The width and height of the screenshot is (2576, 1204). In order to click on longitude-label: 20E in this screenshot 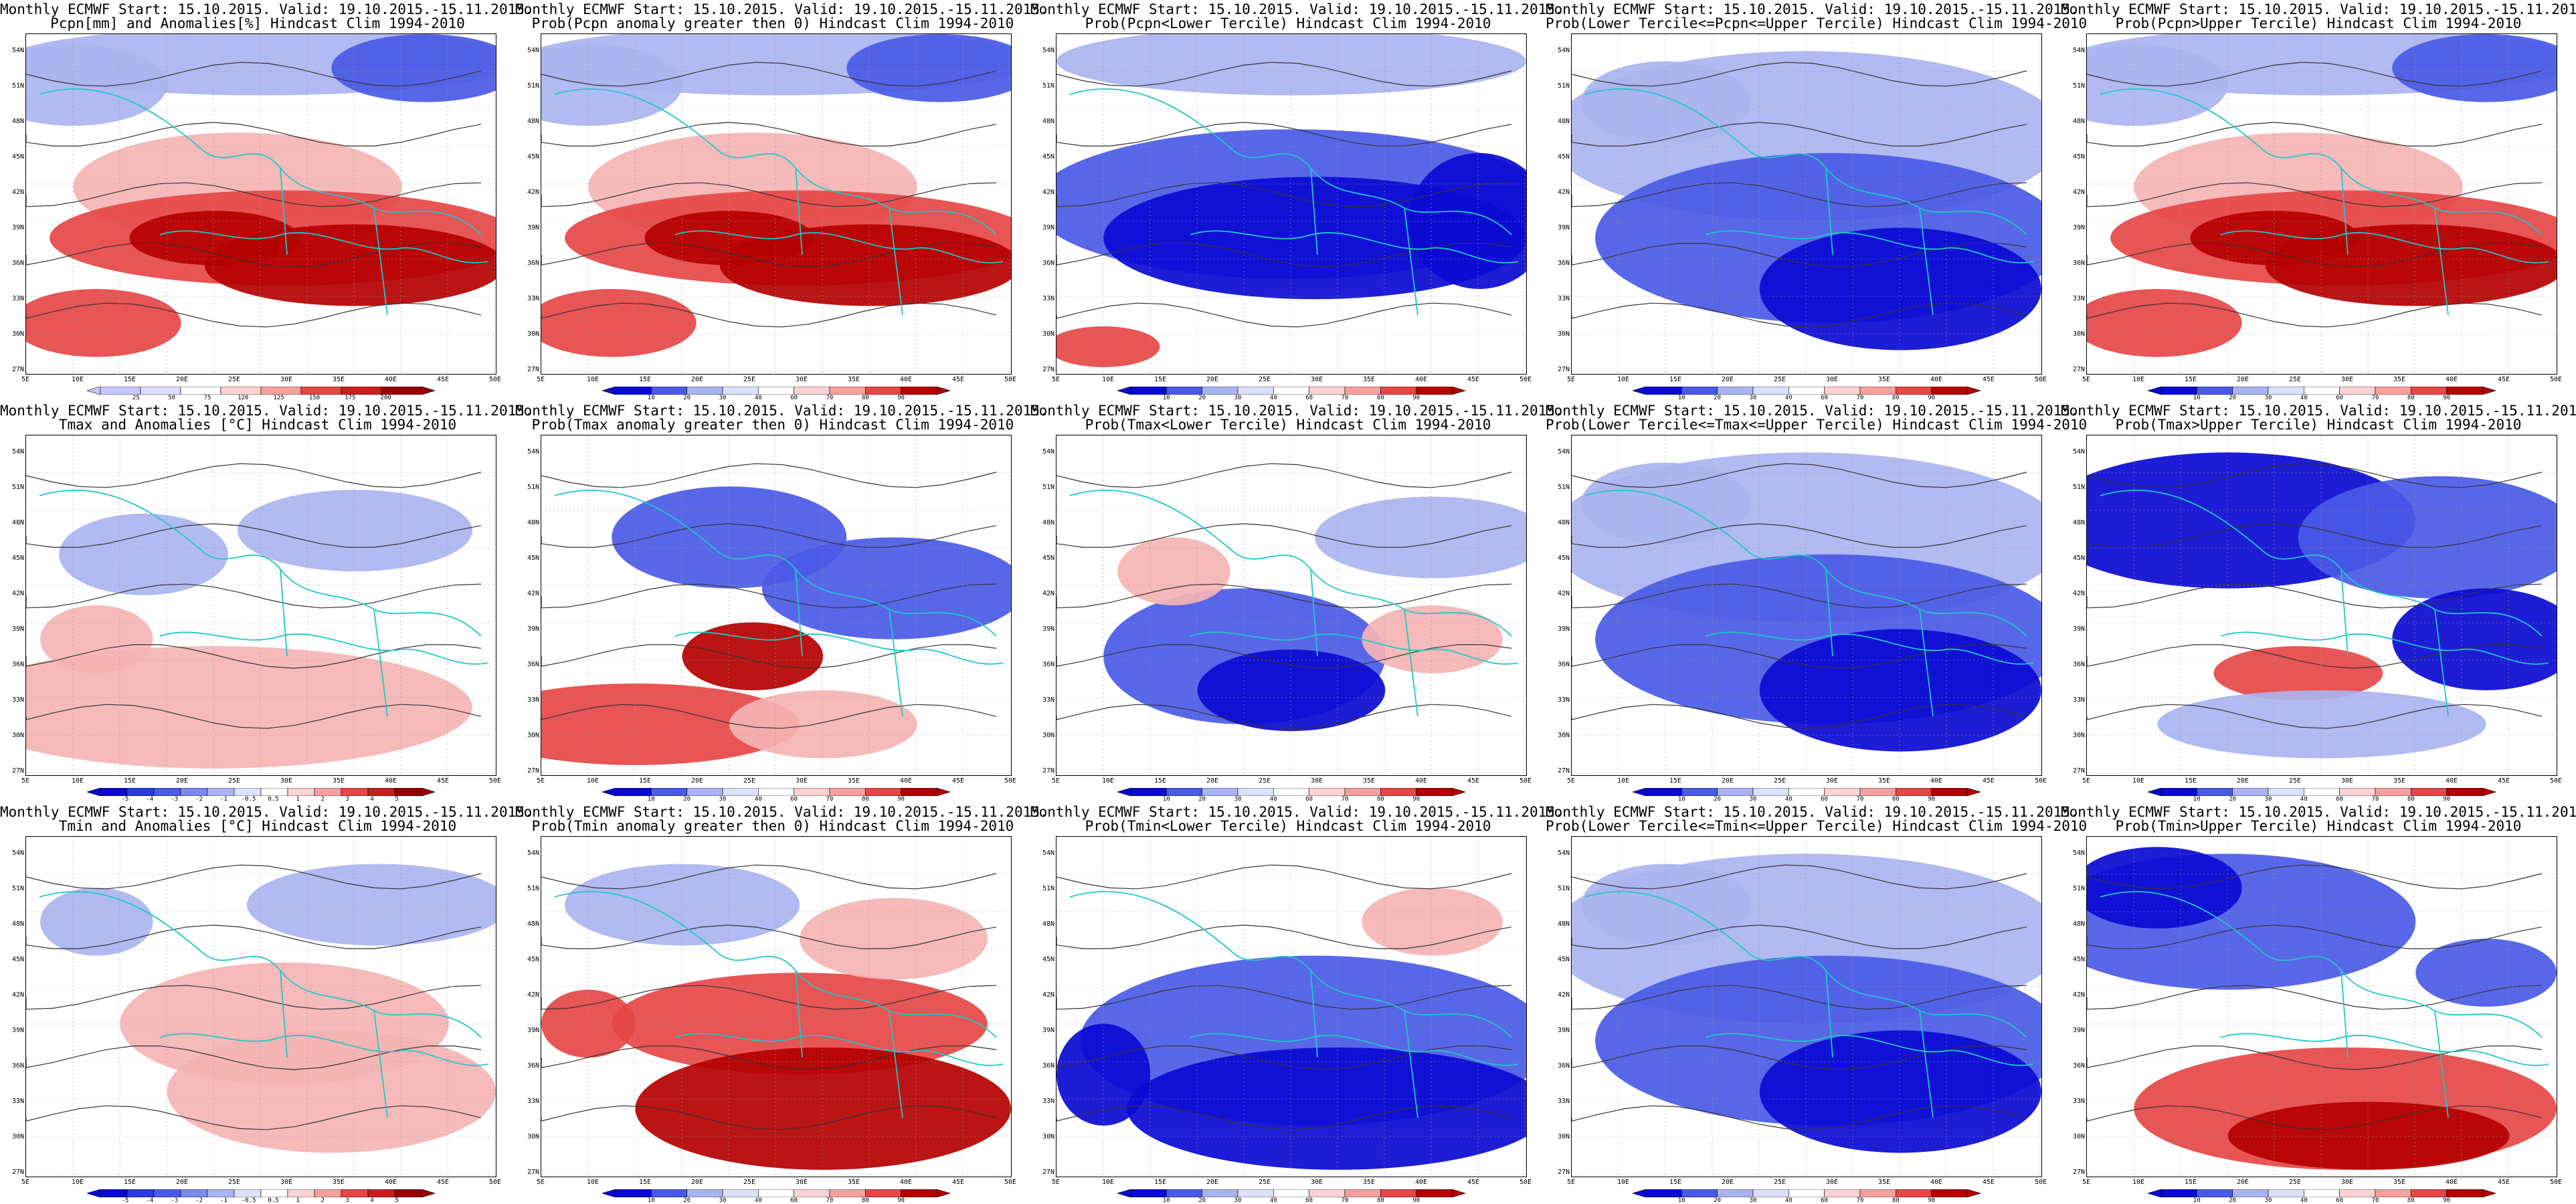, I will do `click(182, 1182)`.